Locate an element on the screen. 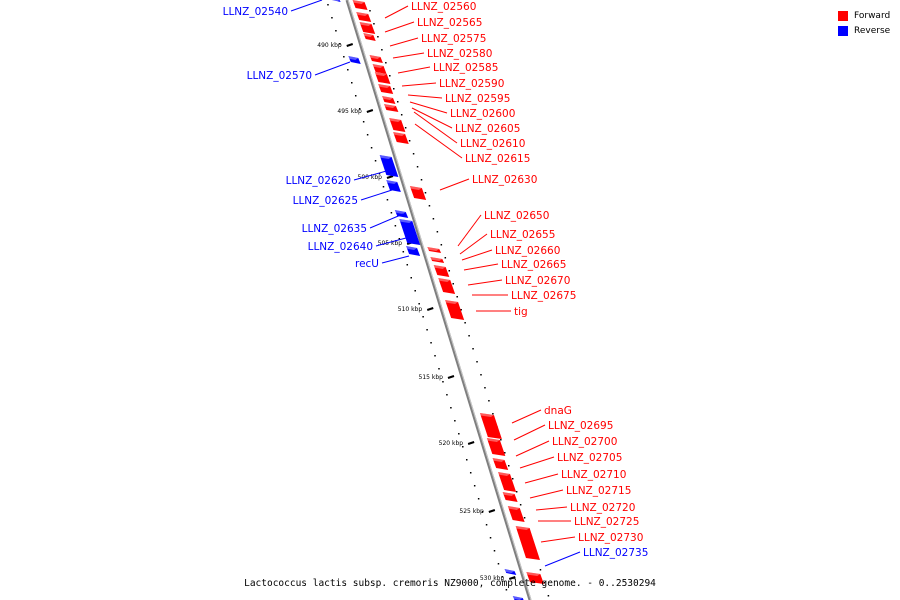 This screenshot has height=600, width=900. forward-gene-label: LLNZ_02650 is located at coordinates (516, 216).